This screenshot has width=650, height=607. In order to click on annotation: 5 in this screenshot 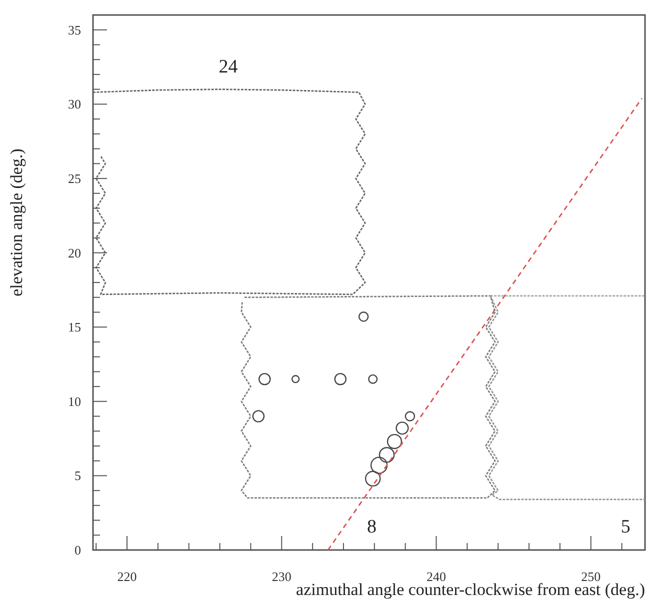, I will do `click(625, 527)`.